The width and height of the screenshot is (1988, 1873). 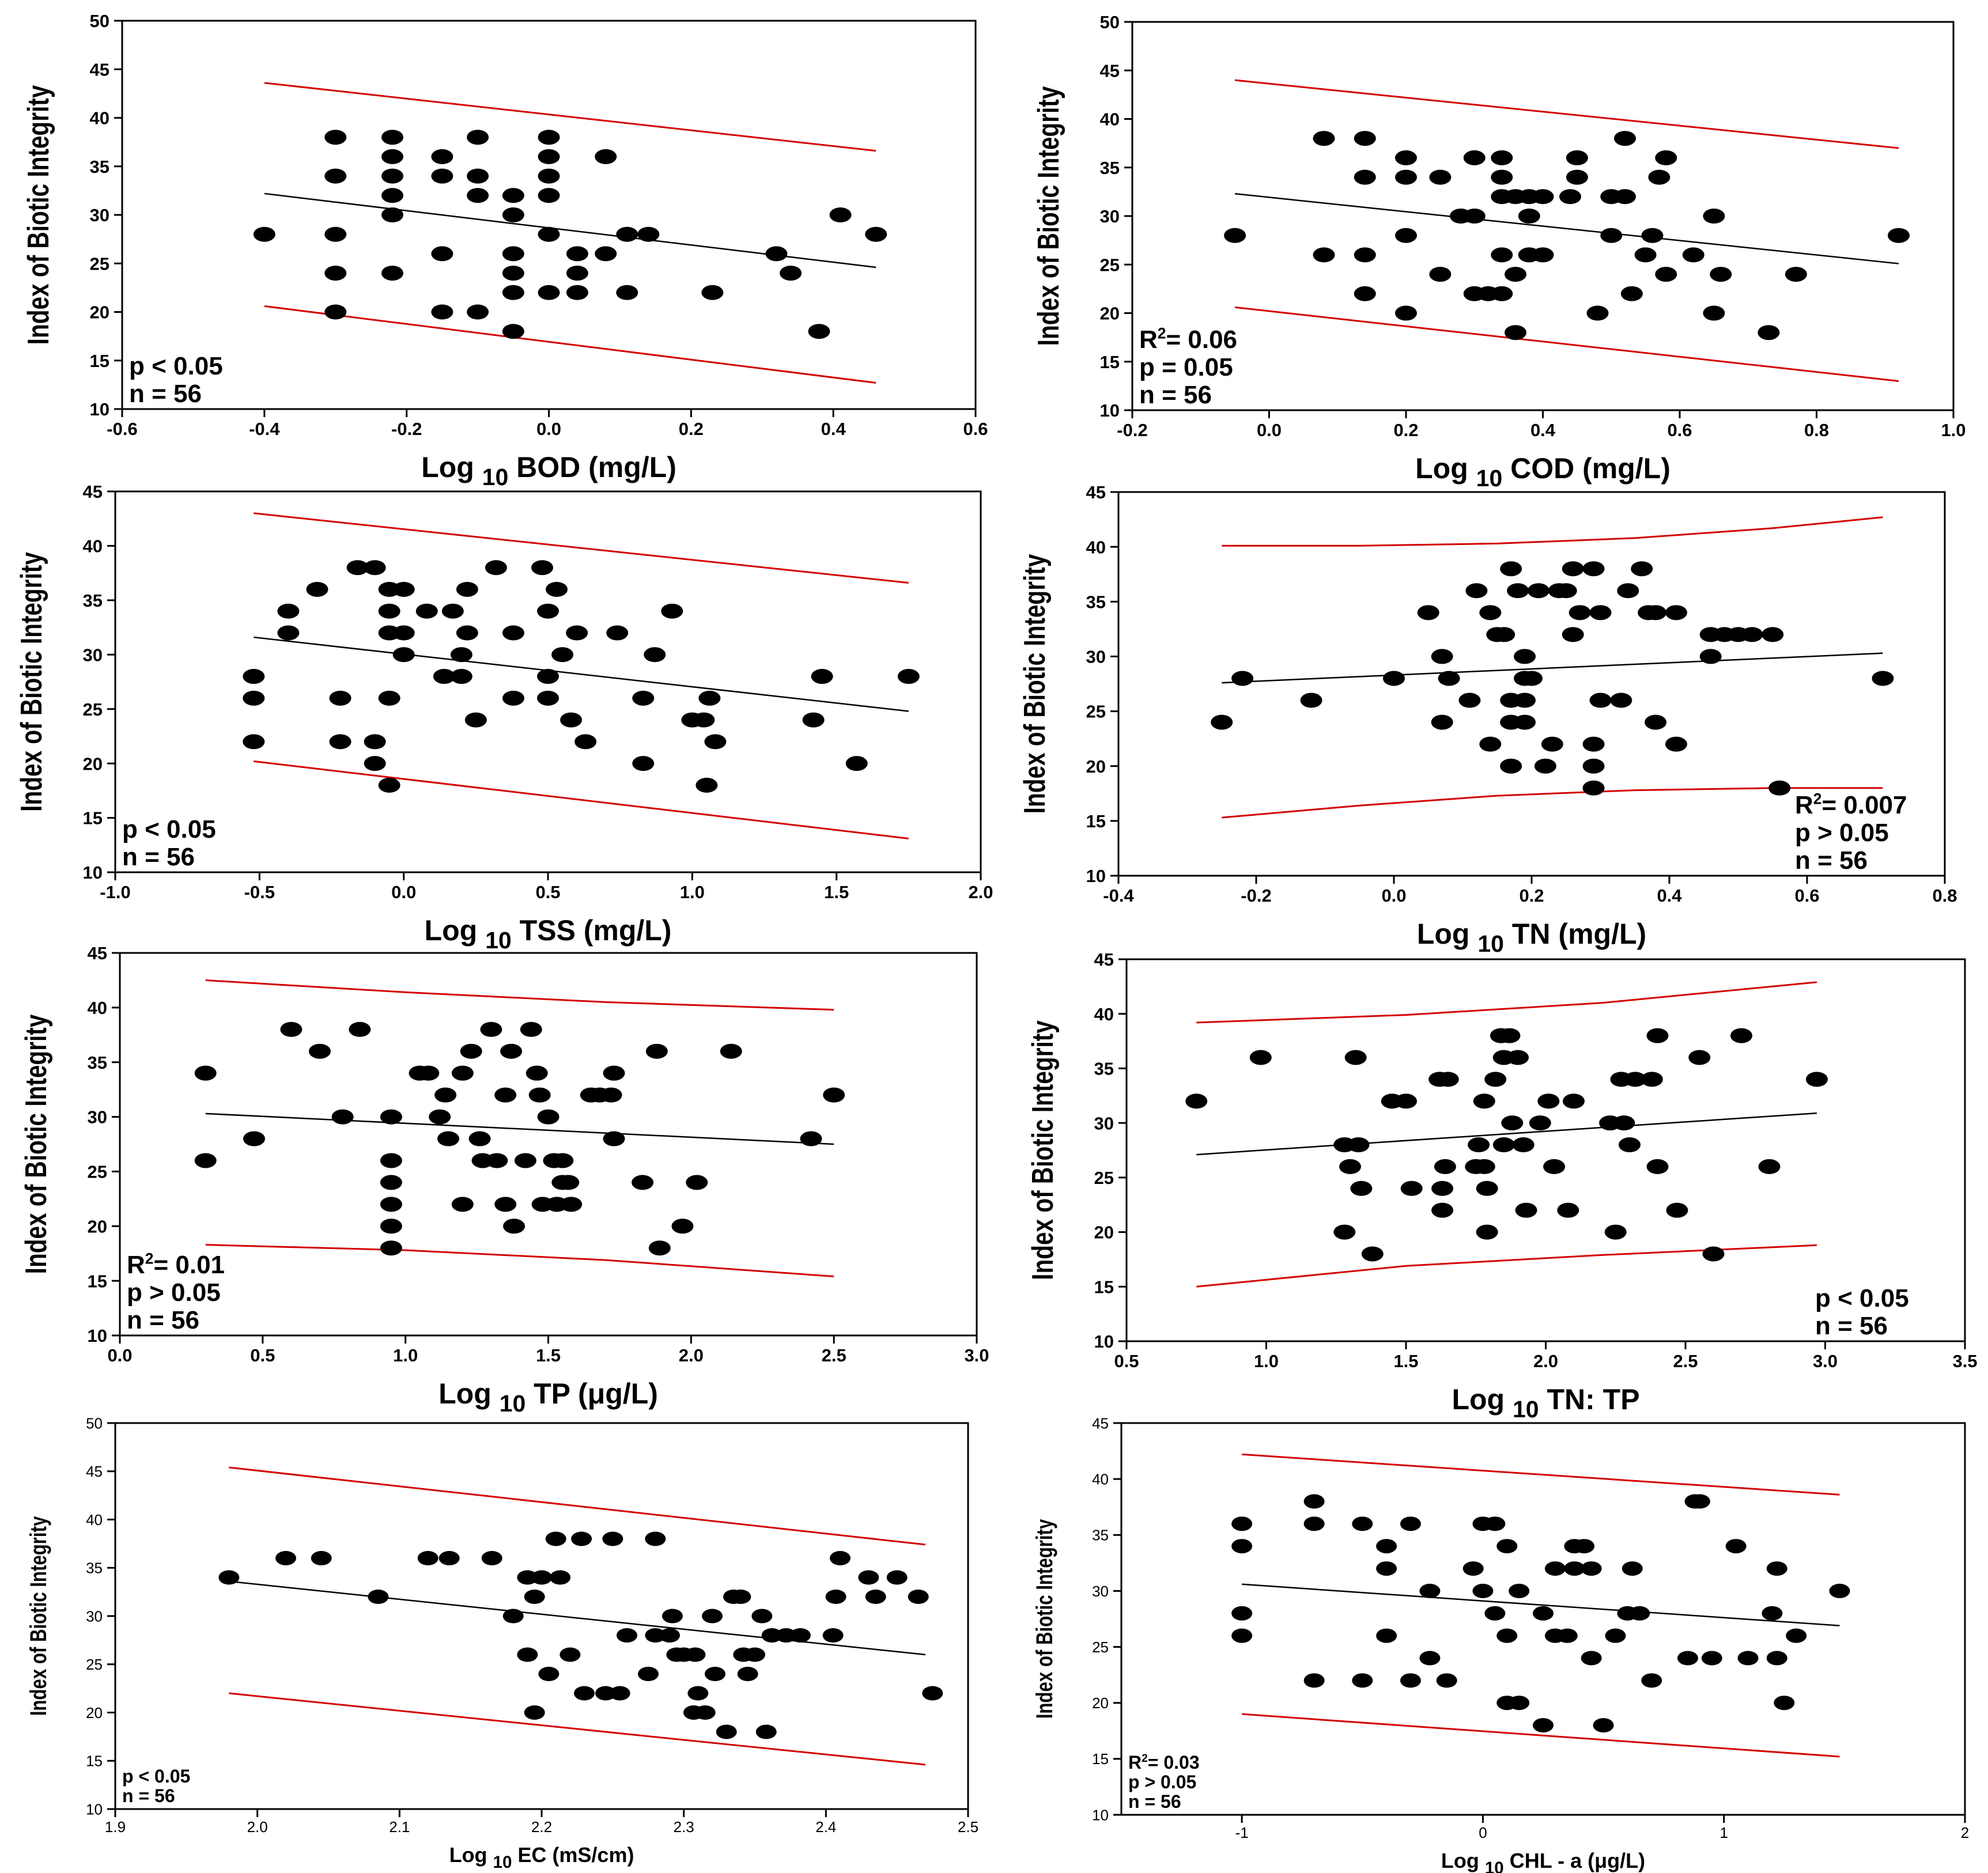 I want to click on x-tick-label: 2.0, so click(x=980, y=892).